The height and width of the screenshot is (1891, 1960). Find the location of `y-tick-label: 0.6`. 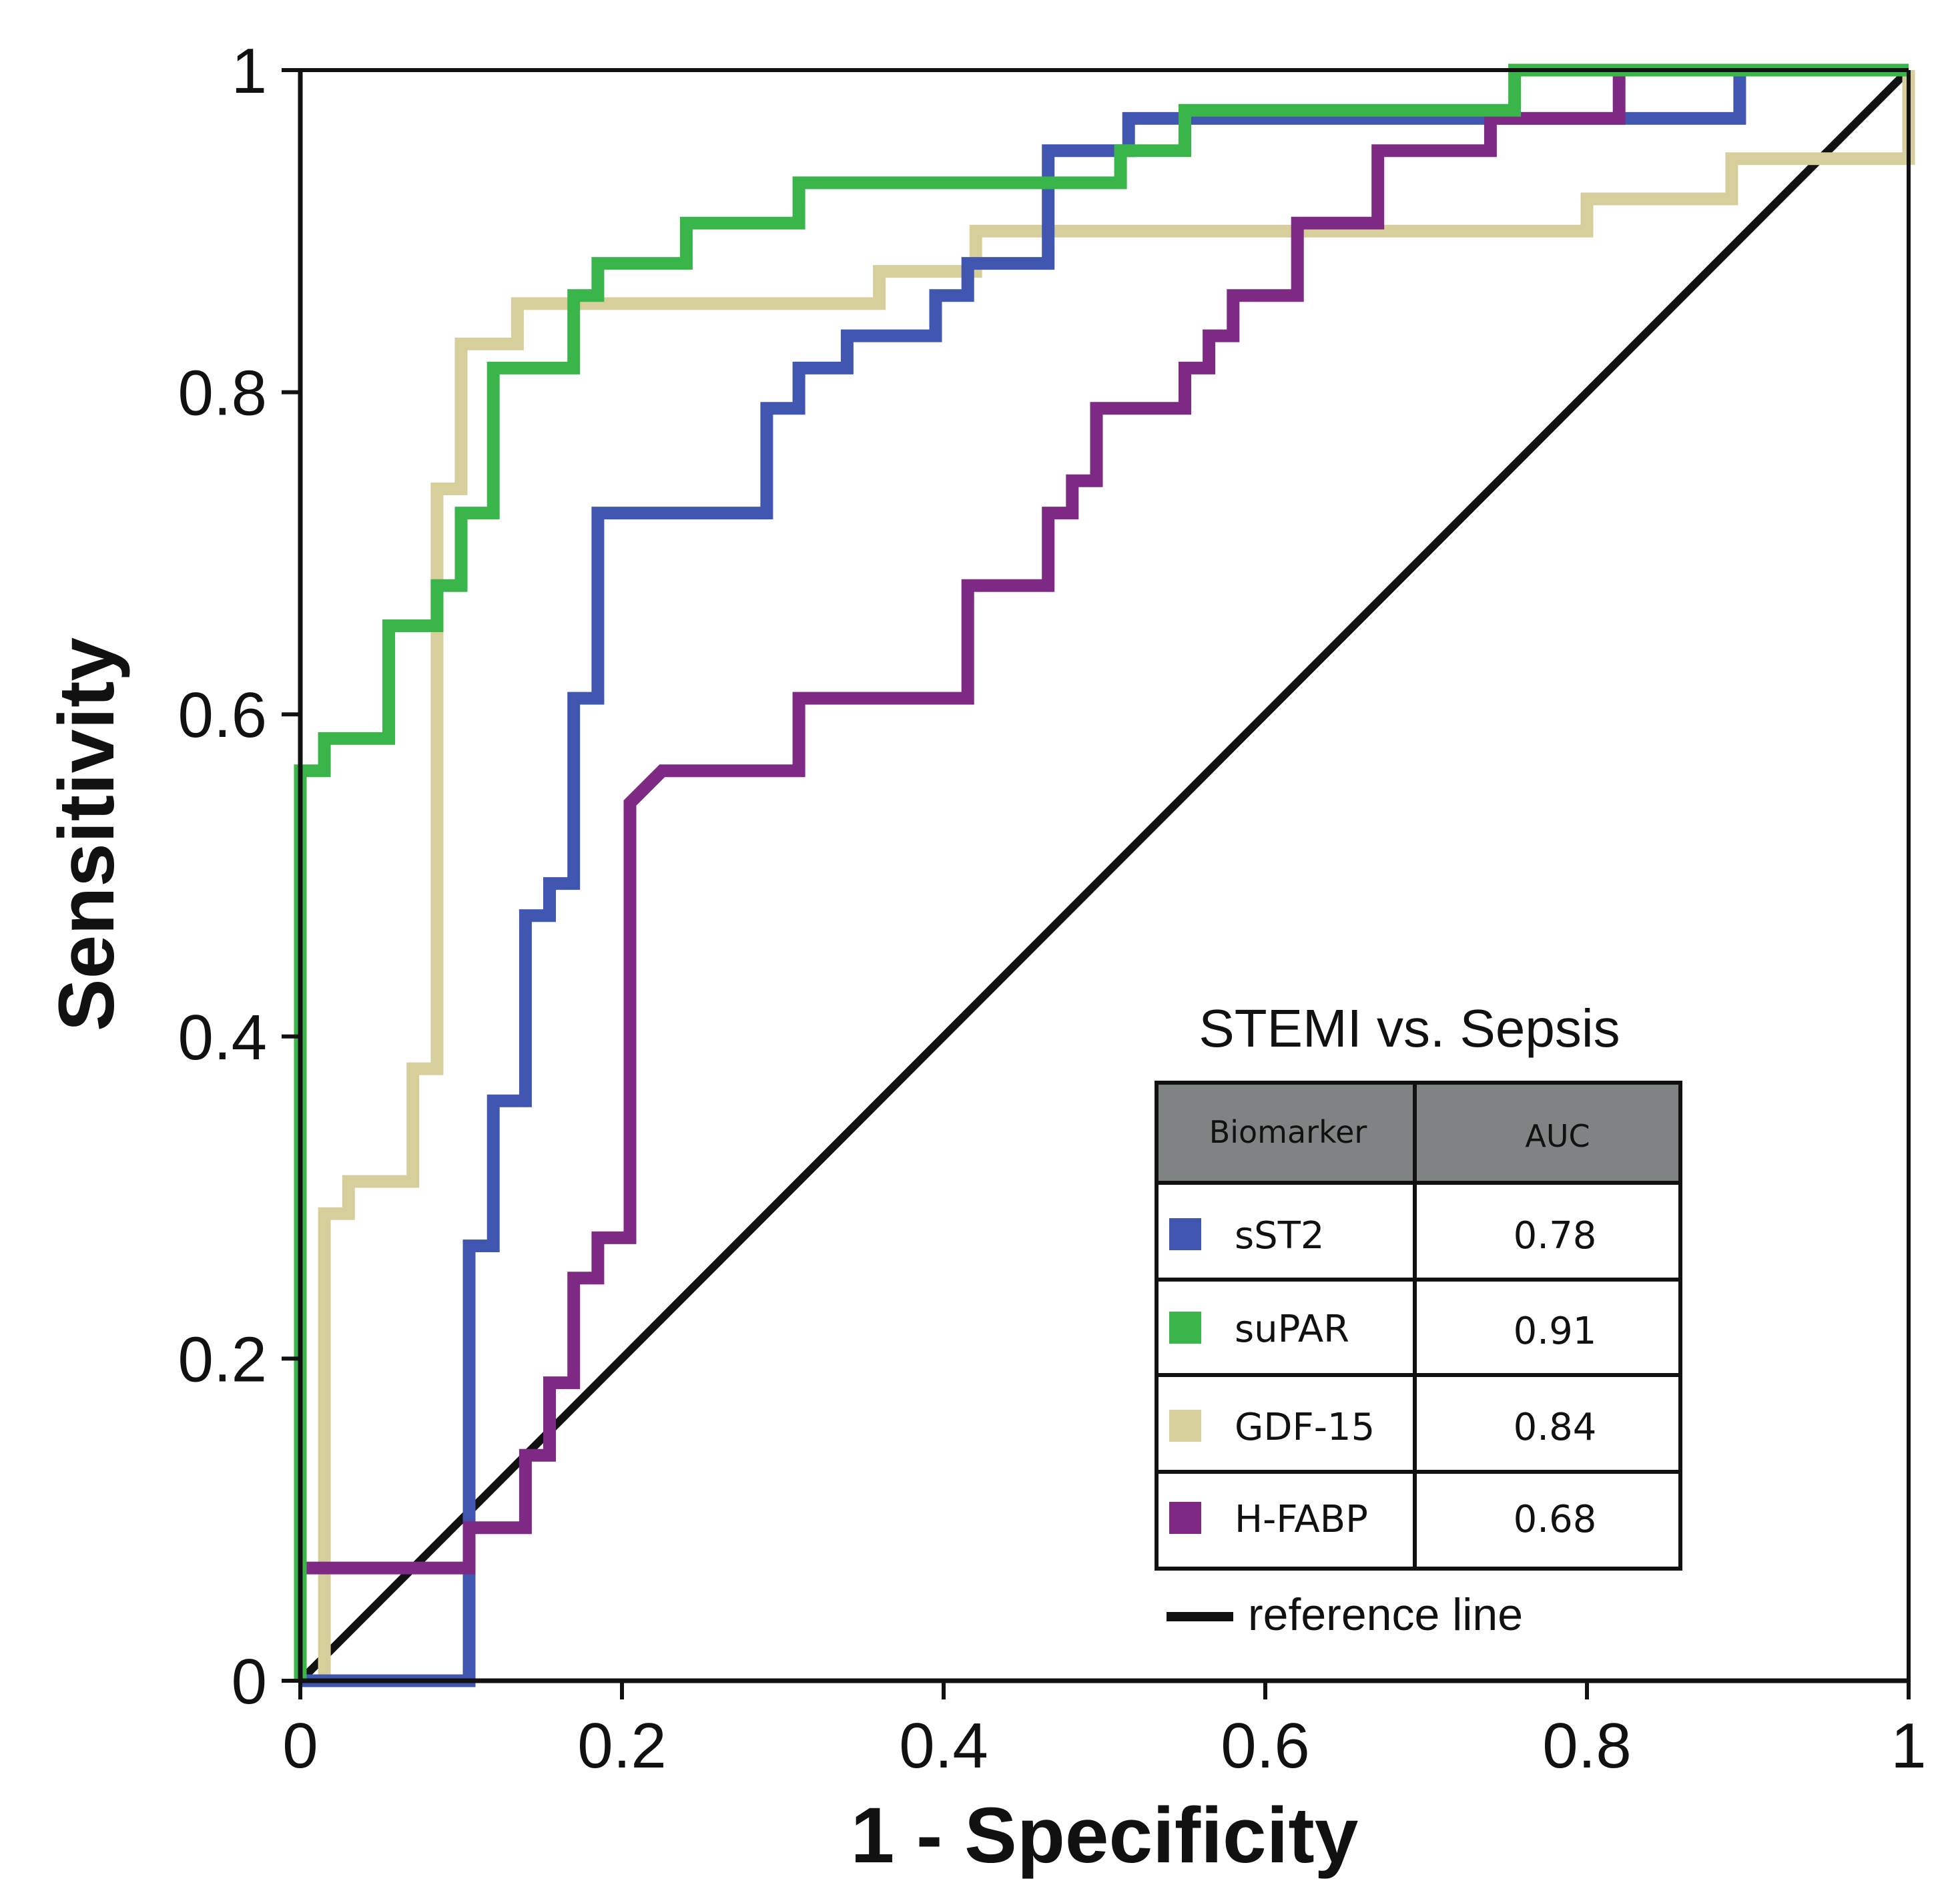

y-tick-label: 0.6 is located at coordinates (223, 716).